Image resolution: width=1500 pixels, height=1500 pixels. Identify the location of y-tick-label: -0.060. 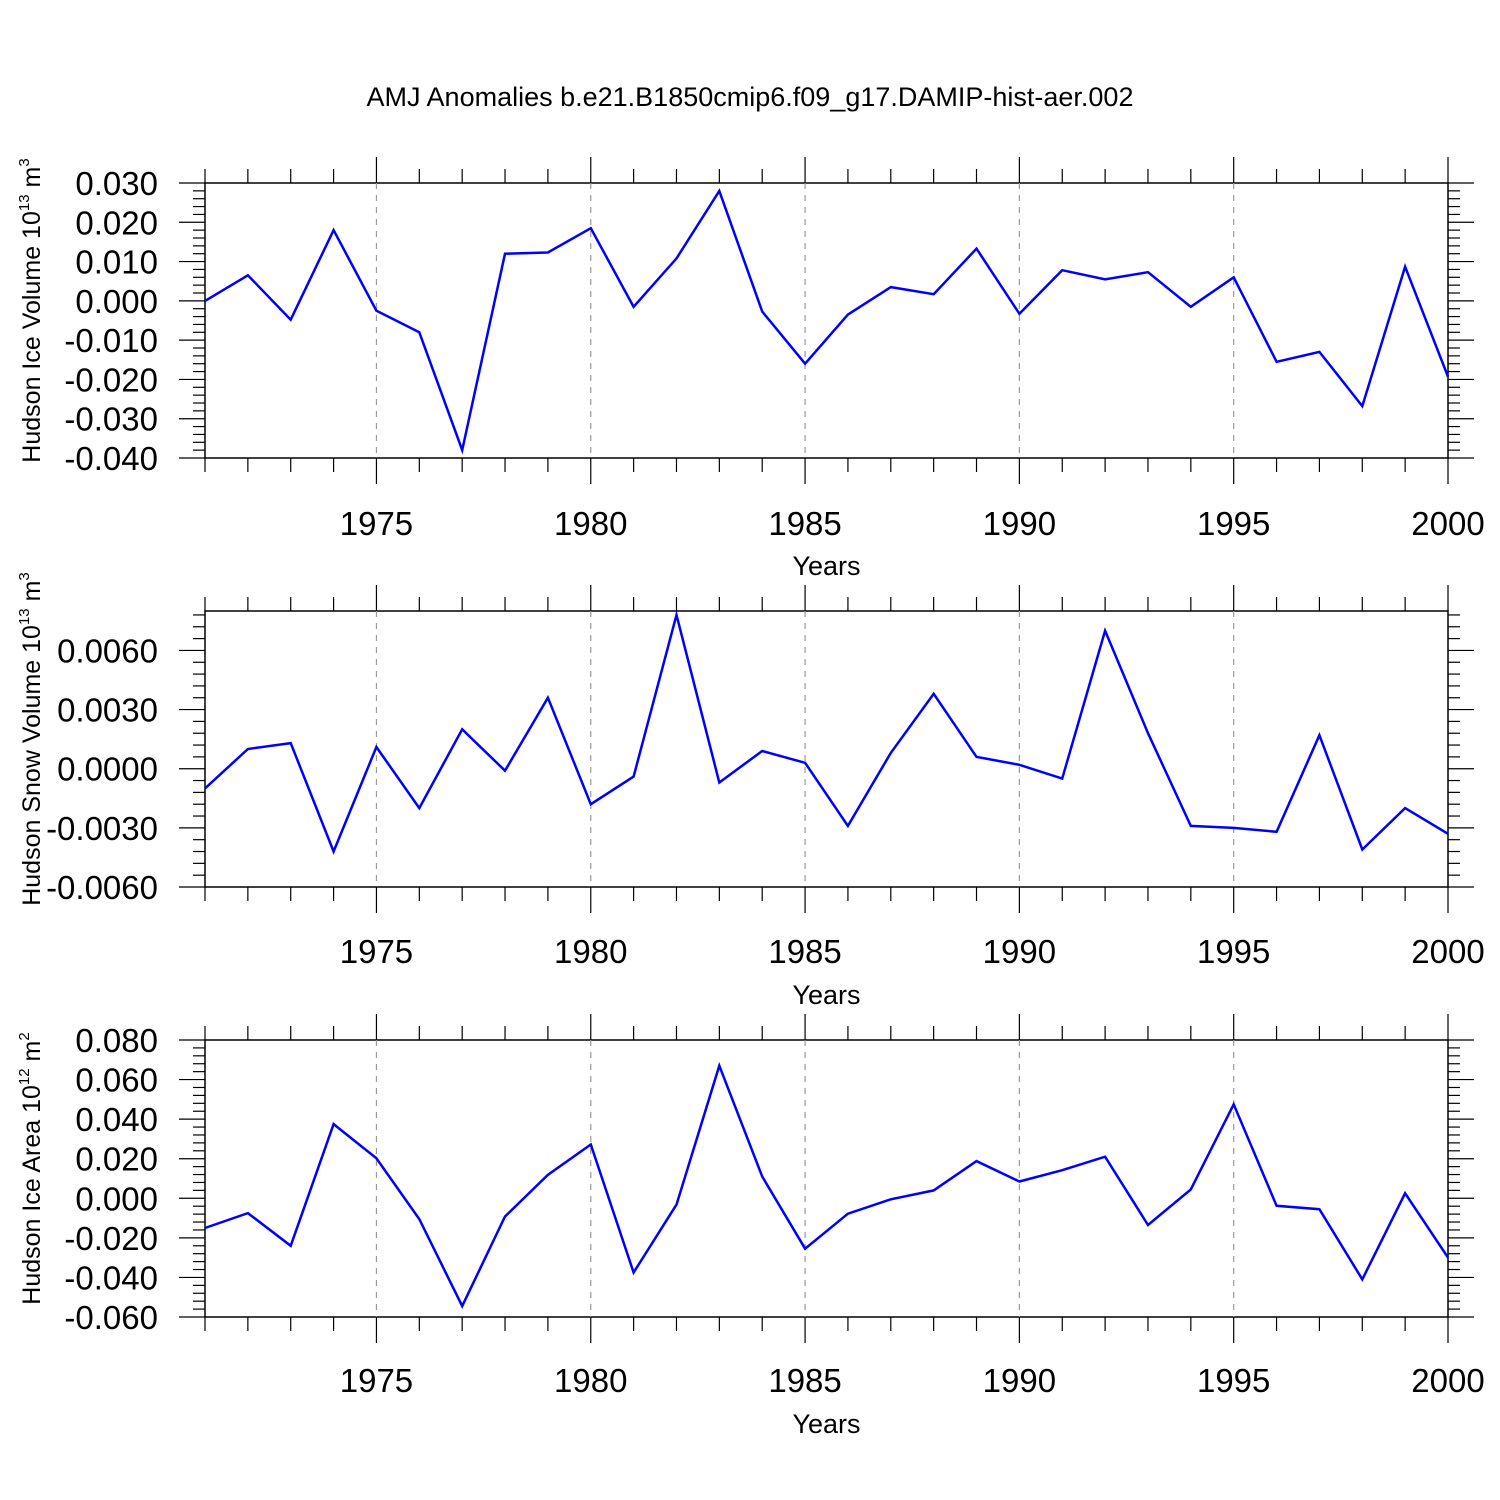
(111, 1317).